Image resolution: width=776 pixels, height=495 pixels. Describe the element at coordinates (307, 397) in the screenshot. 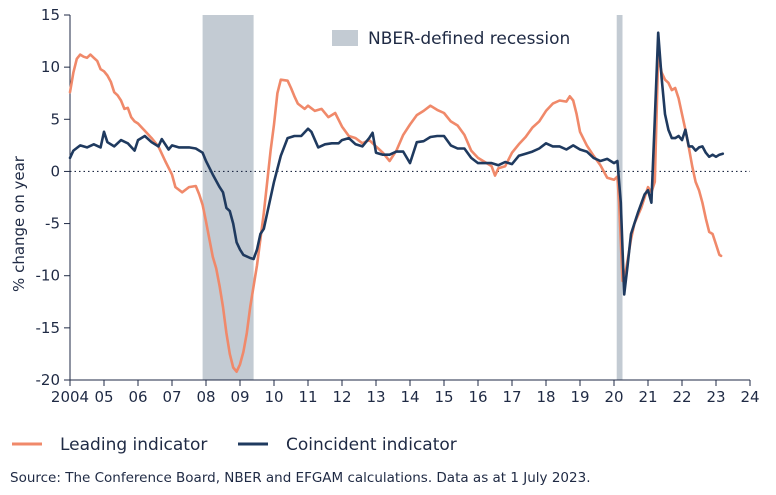

I see `x-tick-label: 11` at that location.